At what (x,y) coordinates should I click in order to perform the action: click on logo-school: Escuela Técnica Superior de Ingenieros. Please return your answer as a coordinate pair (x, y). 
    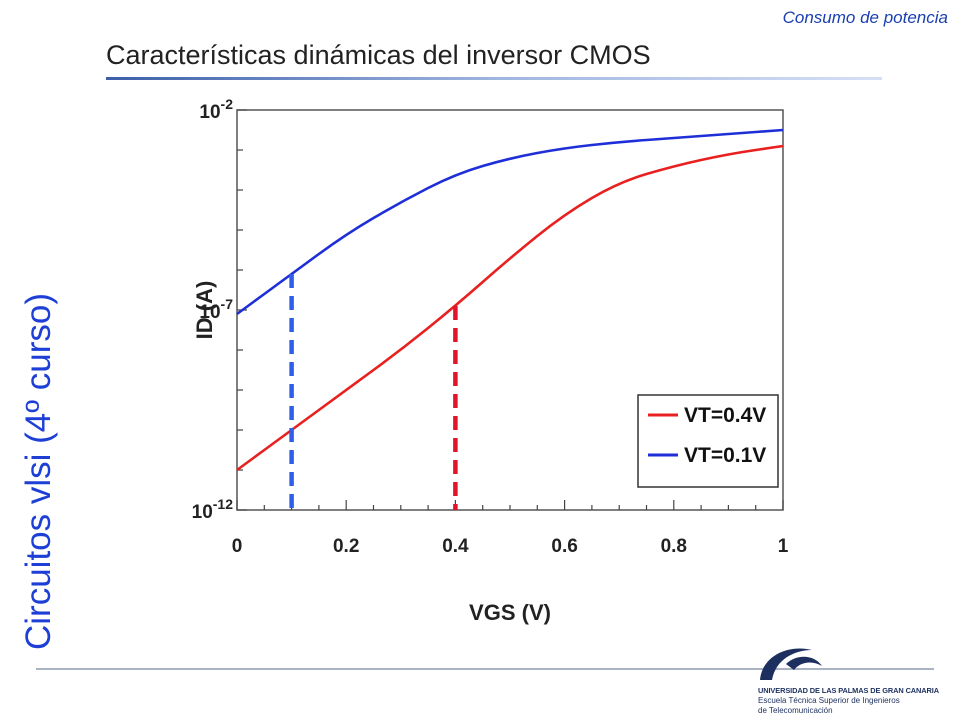
    Looking at the image, I should click on (829, 700).